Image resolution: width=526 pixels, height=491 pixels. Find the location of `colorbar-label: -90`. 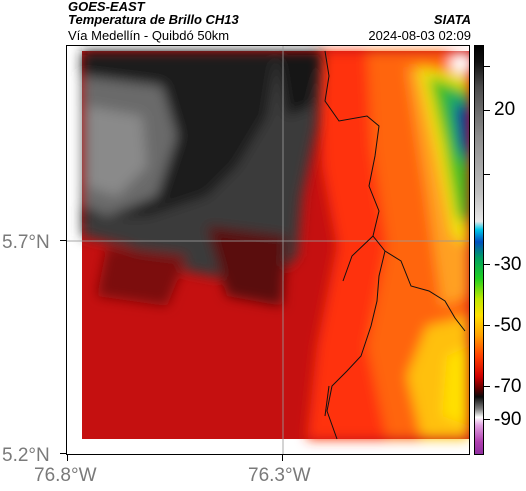

colorbar-label: -90 is located at coordinates (508, 419).